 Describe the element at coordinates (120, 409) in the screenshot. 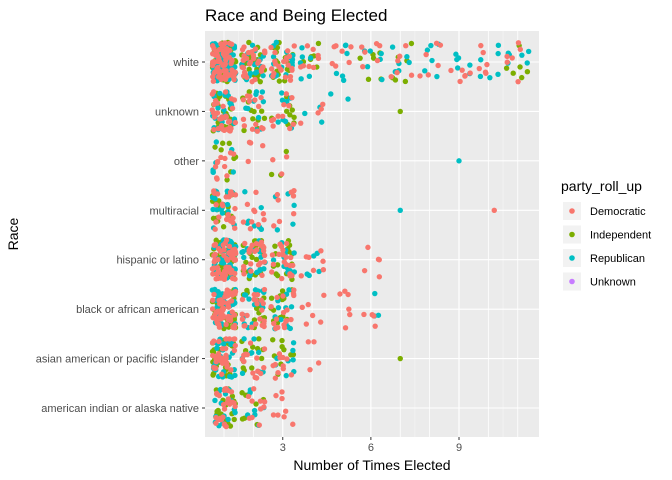

I see `y-tick-label: american indian or alaska native` at that location.